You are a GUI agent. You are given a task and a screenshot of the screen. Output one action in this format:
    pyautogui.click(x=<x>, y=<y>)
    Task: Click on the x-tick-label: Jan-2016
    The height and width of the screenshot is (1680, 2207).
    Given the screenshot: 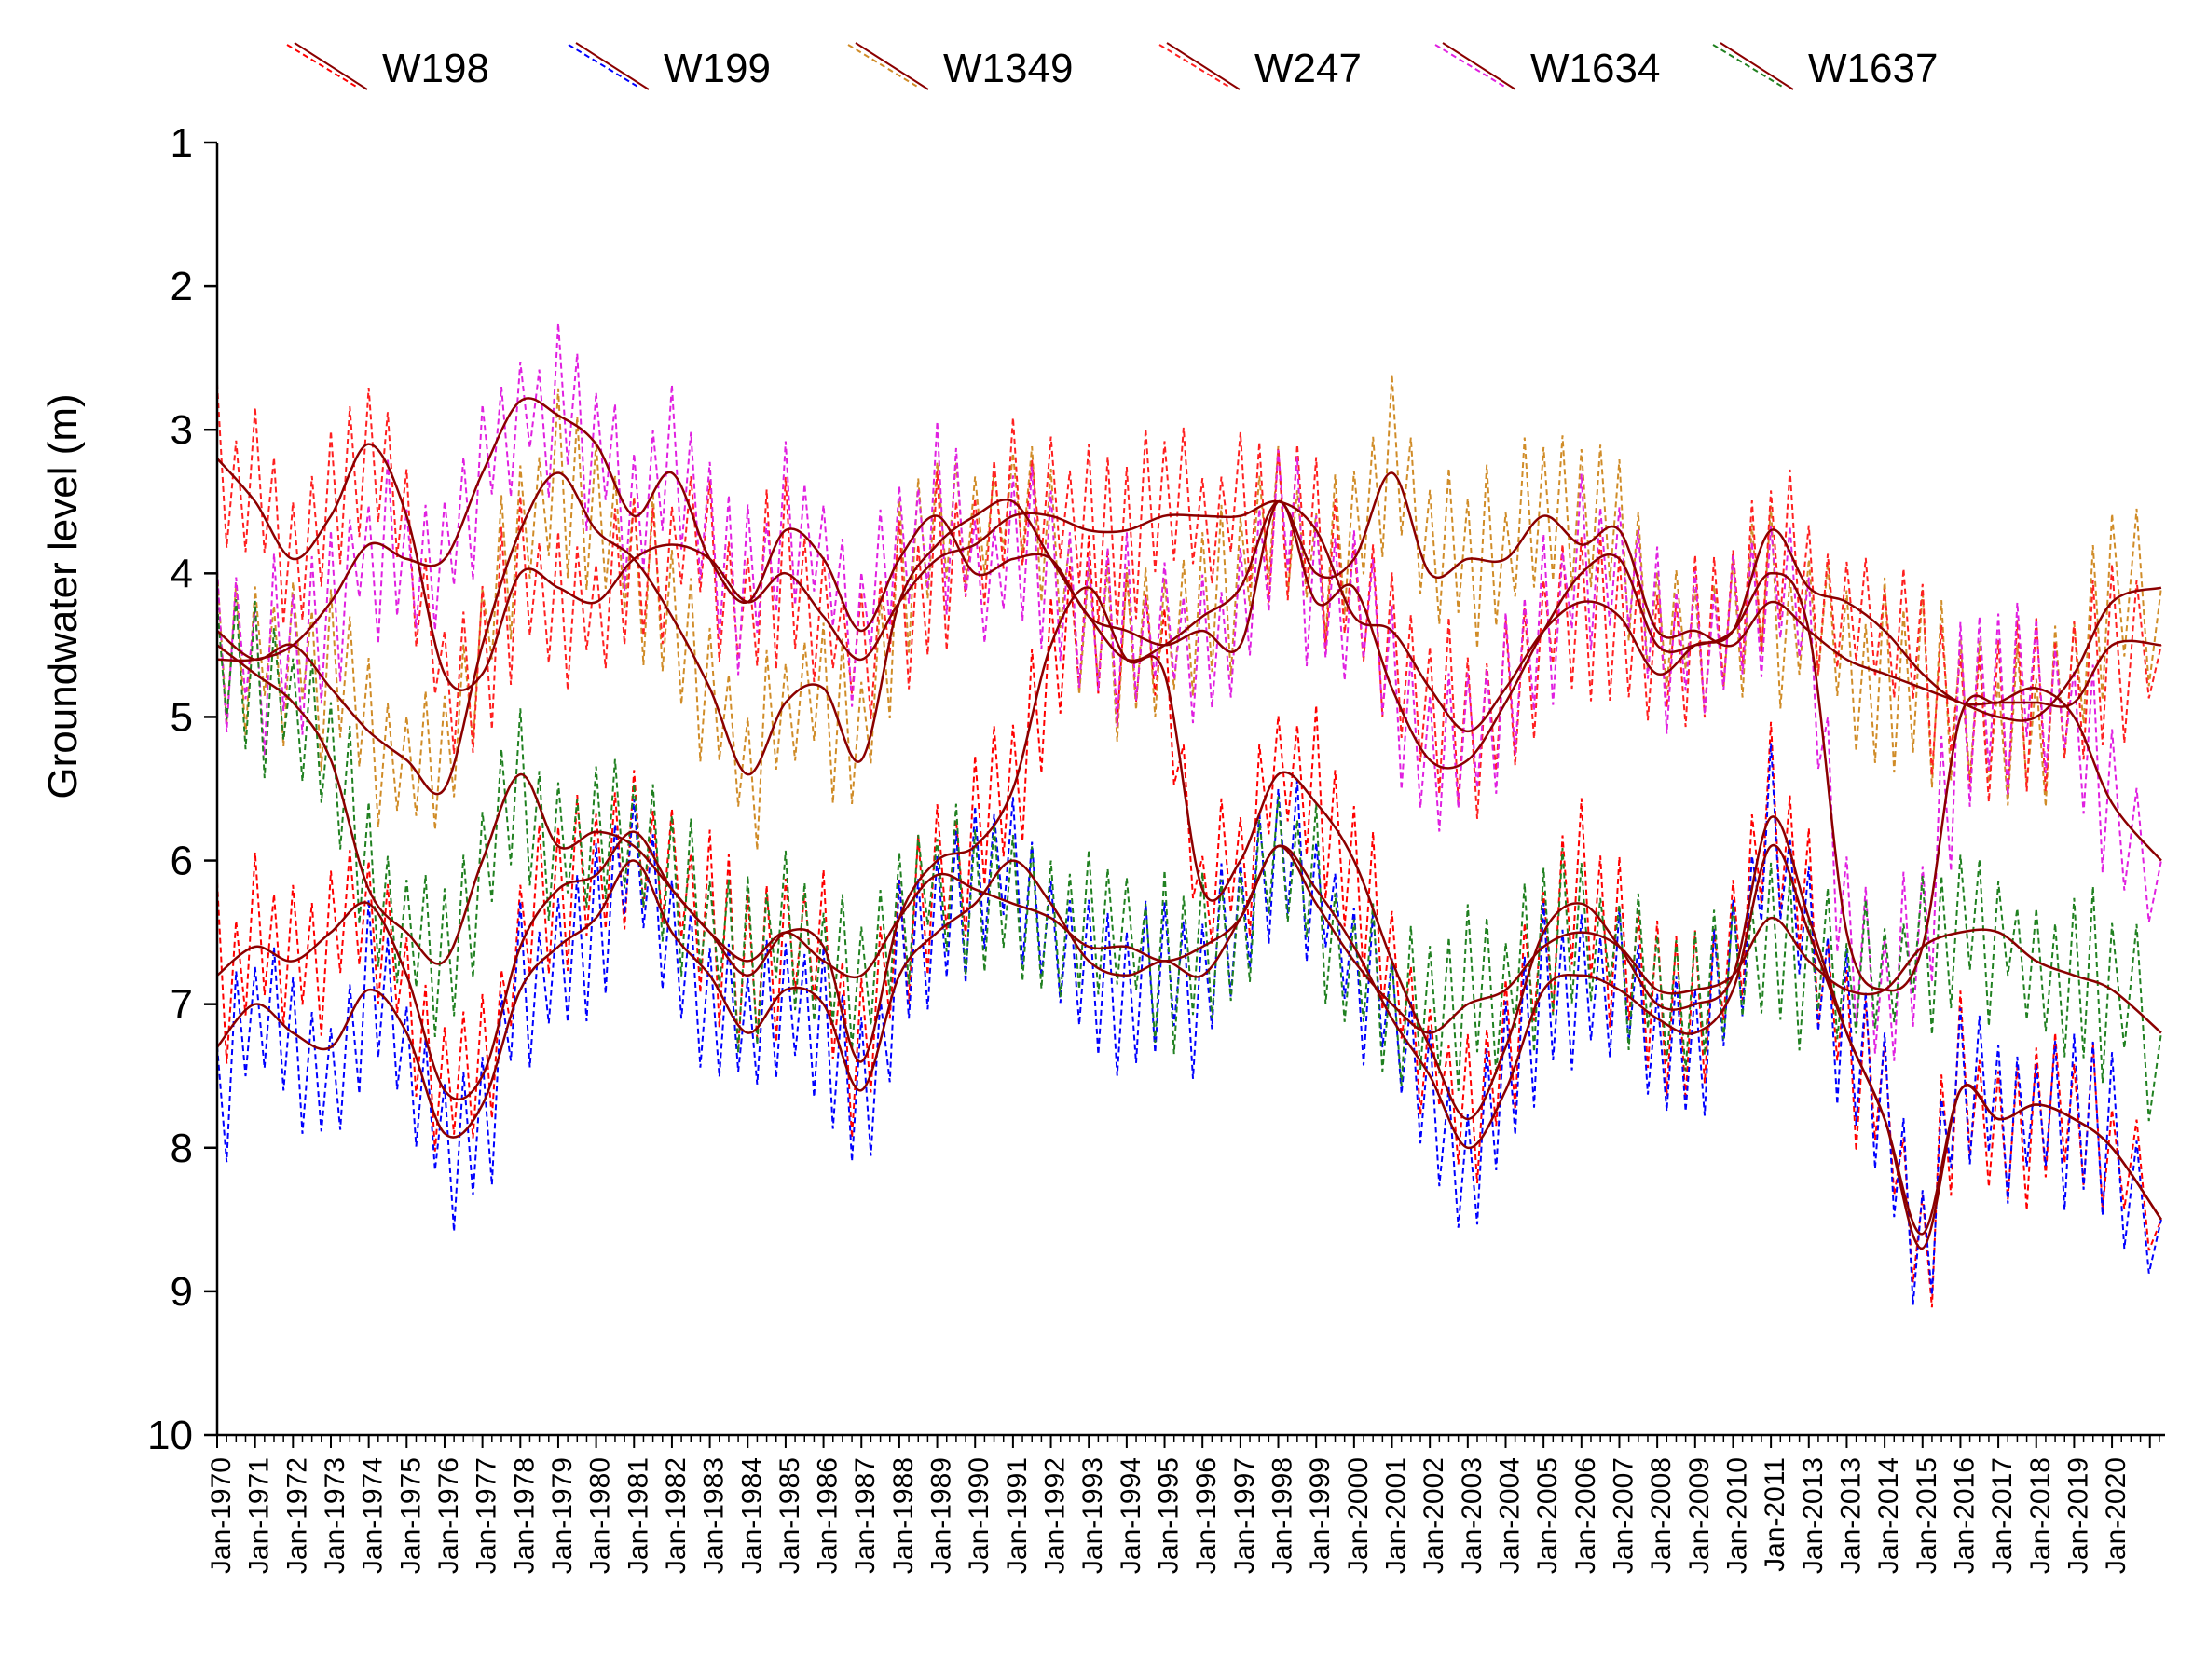 What is the action you would take?
    pyautogui.click(x=1964, y=1515)
    